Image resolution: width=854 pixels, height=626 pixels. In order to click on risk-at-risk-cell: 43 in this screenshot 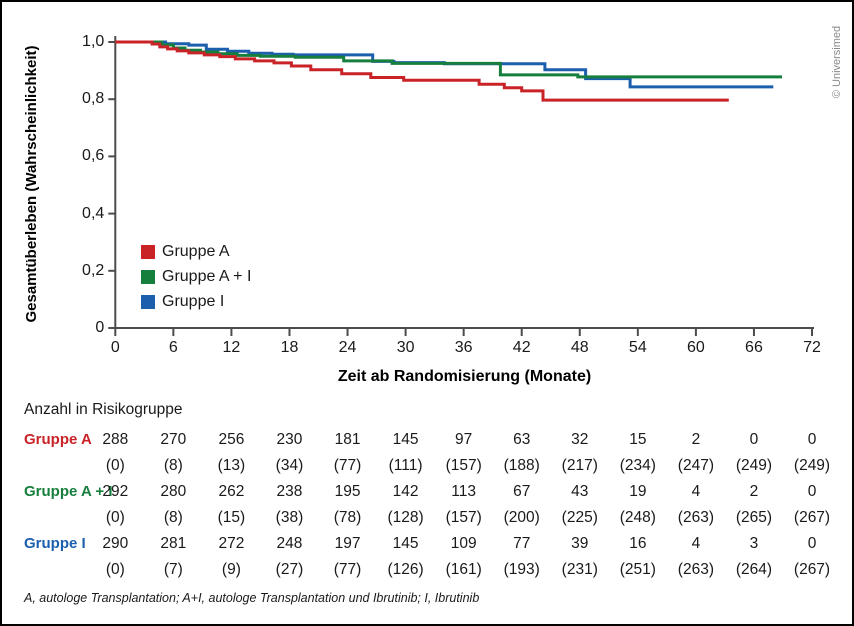, I will do `click(580, 491)`.